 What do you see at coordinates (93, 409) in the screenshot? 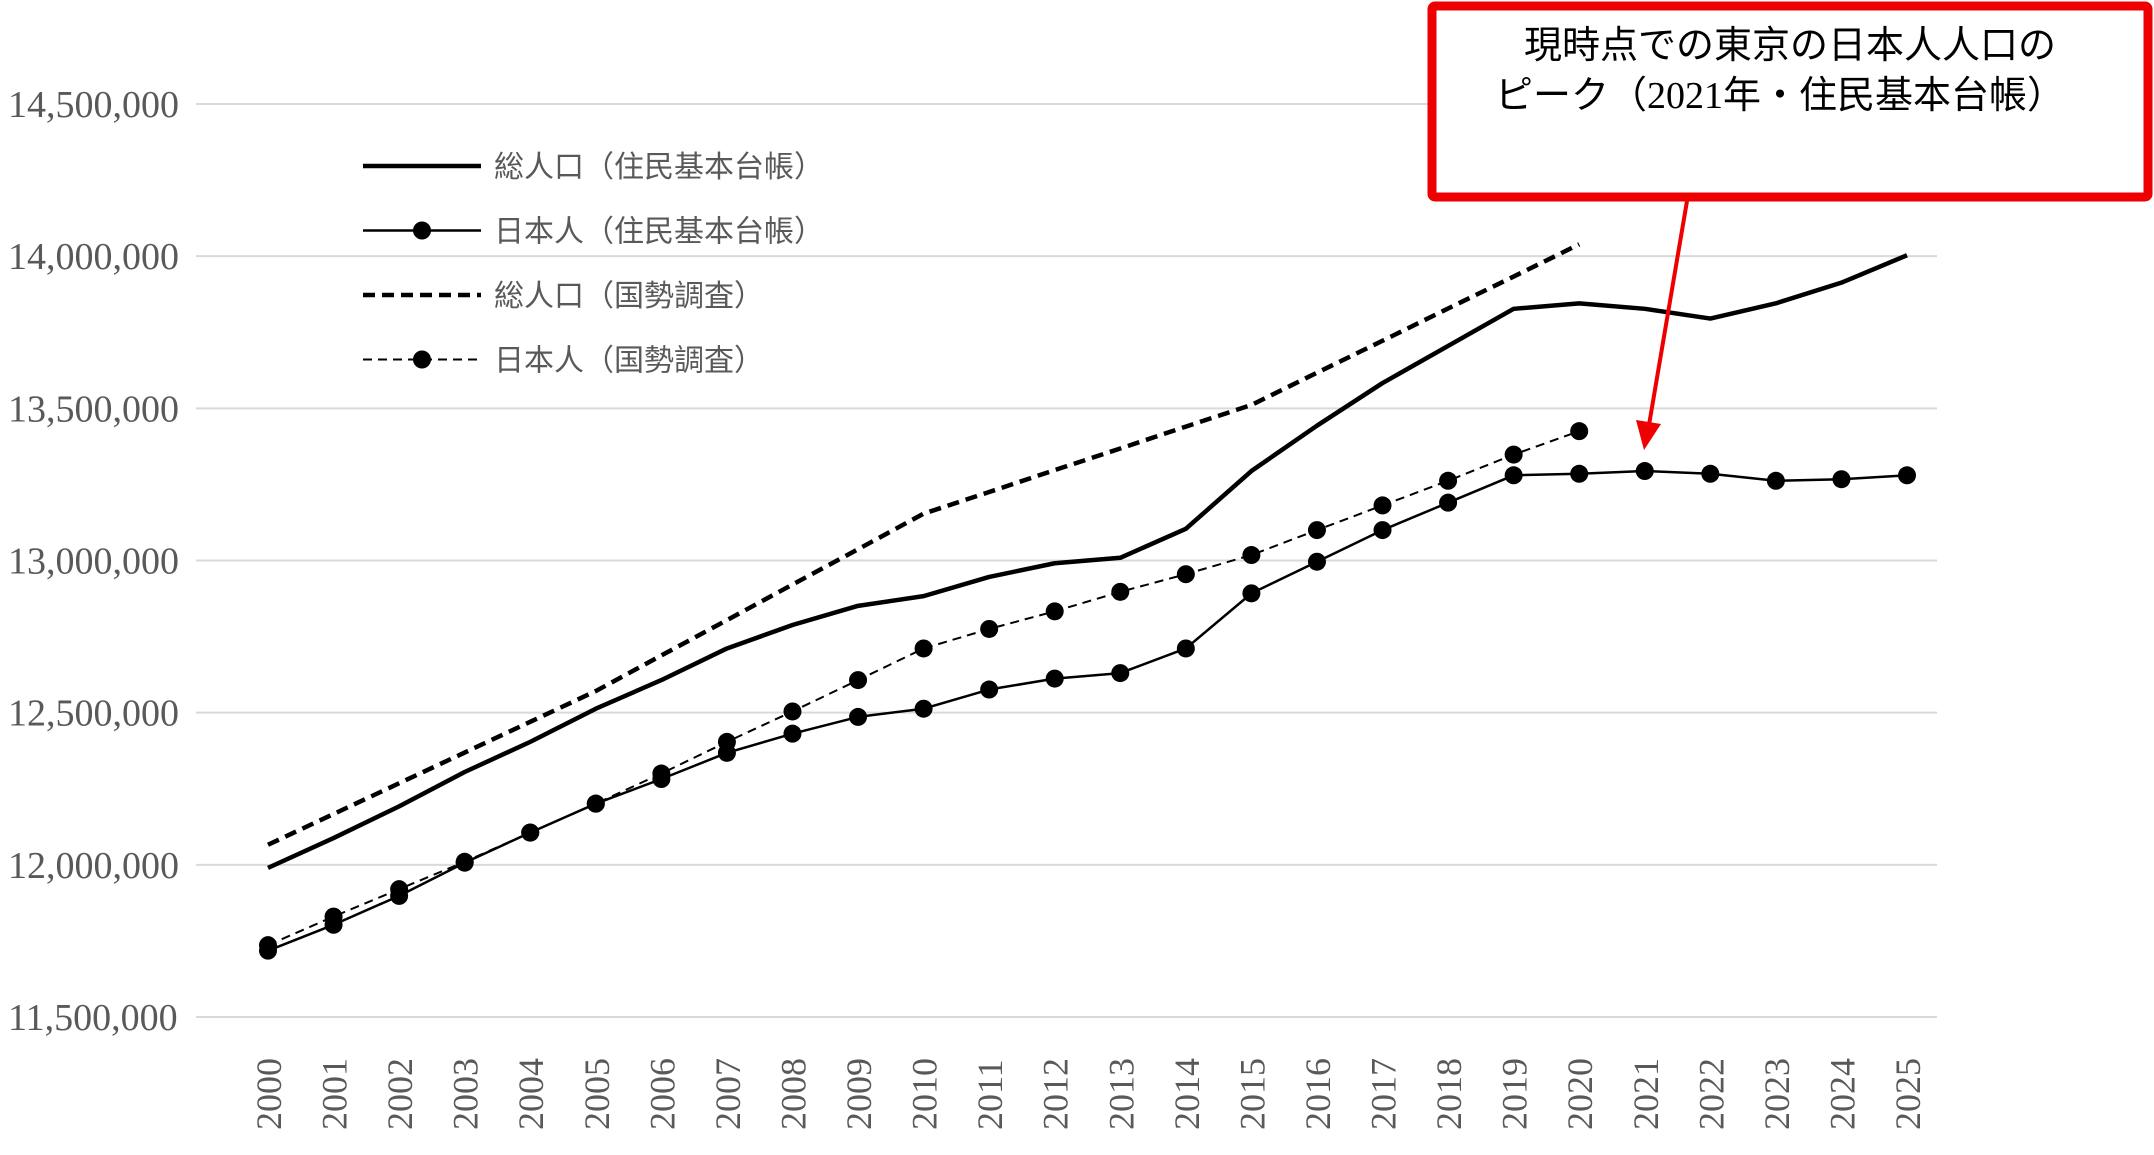
I see `y-tick-label: 13,500,000` at bounding box center [93, 409].